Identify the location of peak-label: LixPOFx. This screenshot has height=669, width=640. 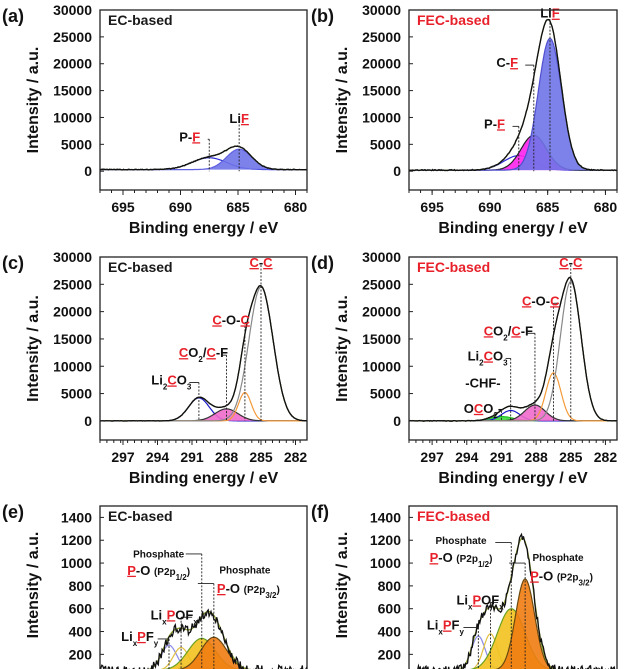
(175, 616).